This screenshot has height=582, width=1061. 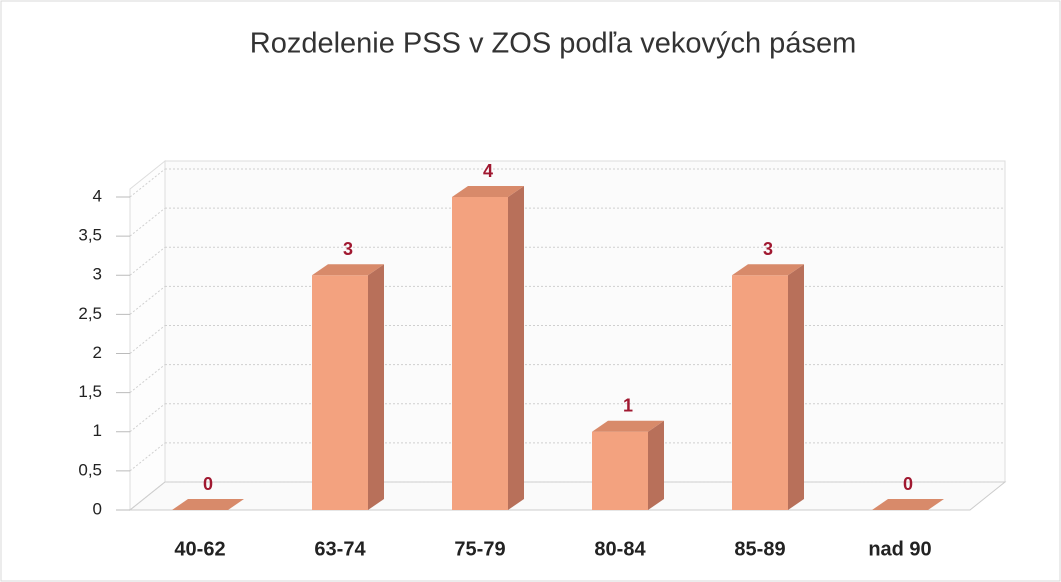 I want to click on y-tick-label: 3, so click(x=97, y=274).